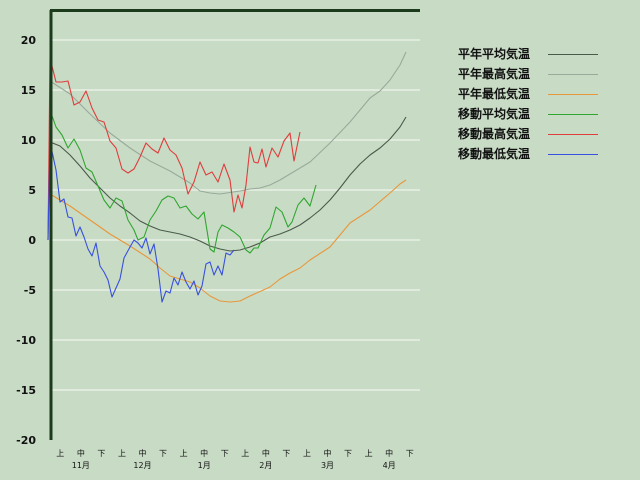  I want to click on y-tick-label: -15, so click(26, 390).